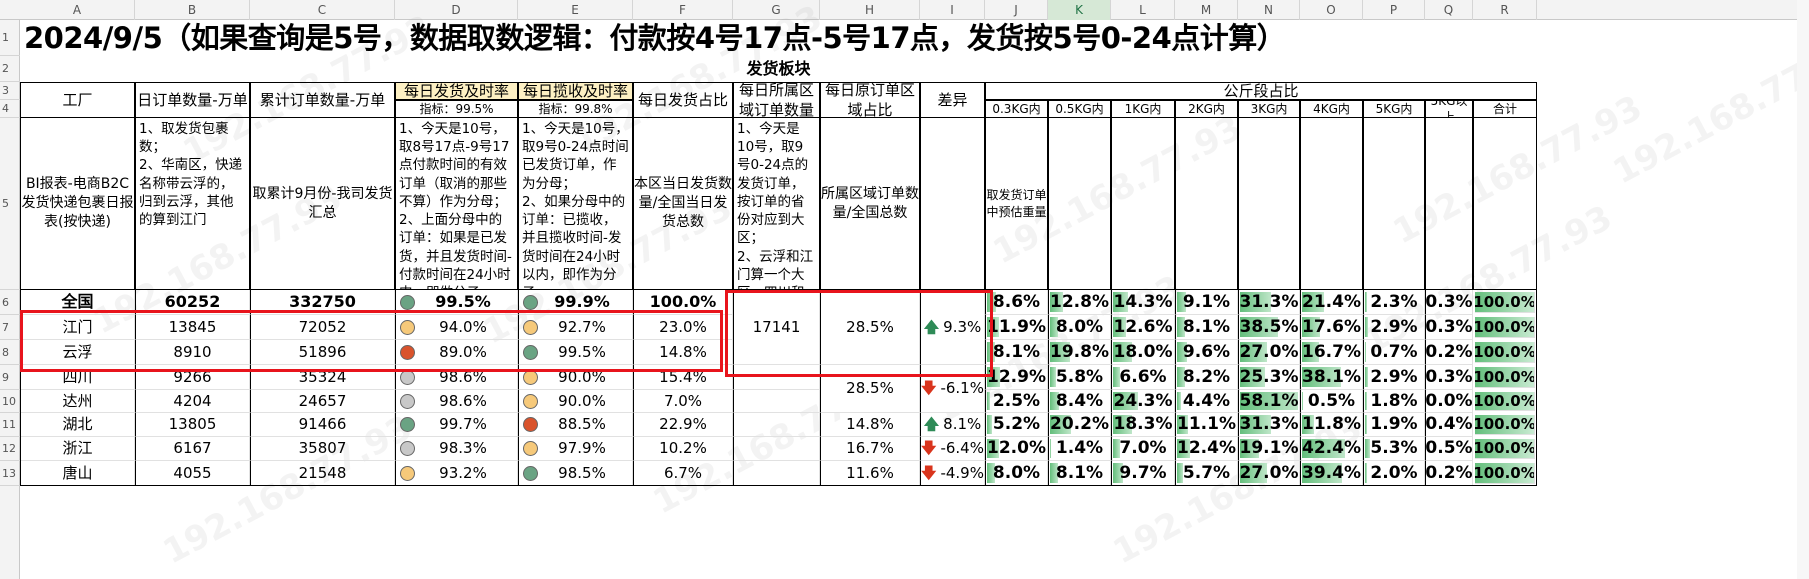 Image resolution: width=1809 pixels, height=579 pixels. I want to click on cum-orders: 72052, so click(322, 327).